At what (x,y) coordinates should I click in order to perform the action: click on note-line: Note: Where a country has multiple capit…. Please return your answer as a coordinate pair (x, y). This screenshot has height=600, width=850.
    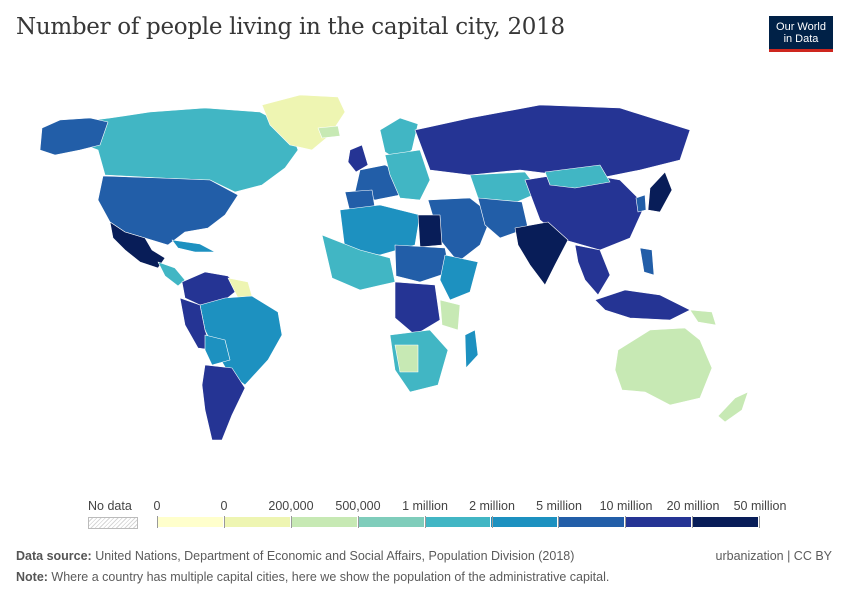
    Looking at the image, I should click on (312, 577).